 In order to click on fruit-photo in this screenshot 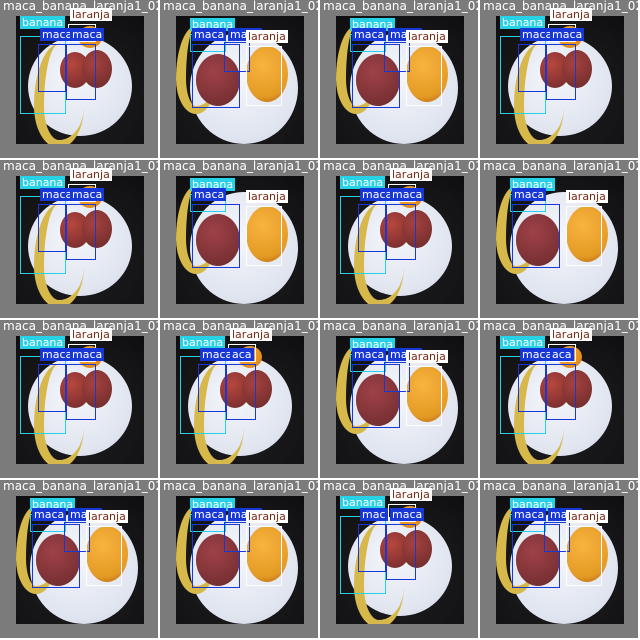, I will do `click(240, 400)`.